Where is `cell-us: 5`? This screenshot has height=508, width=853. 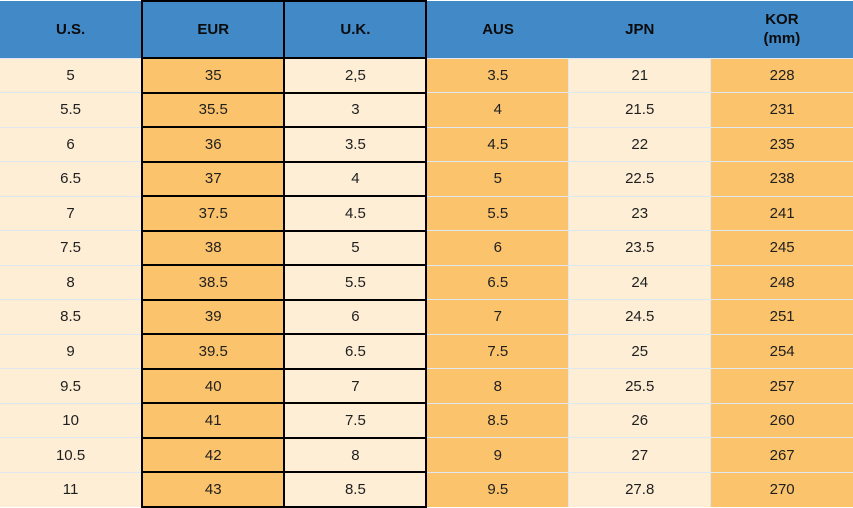
cell-us: 5 is located at coordinates (71, 75).